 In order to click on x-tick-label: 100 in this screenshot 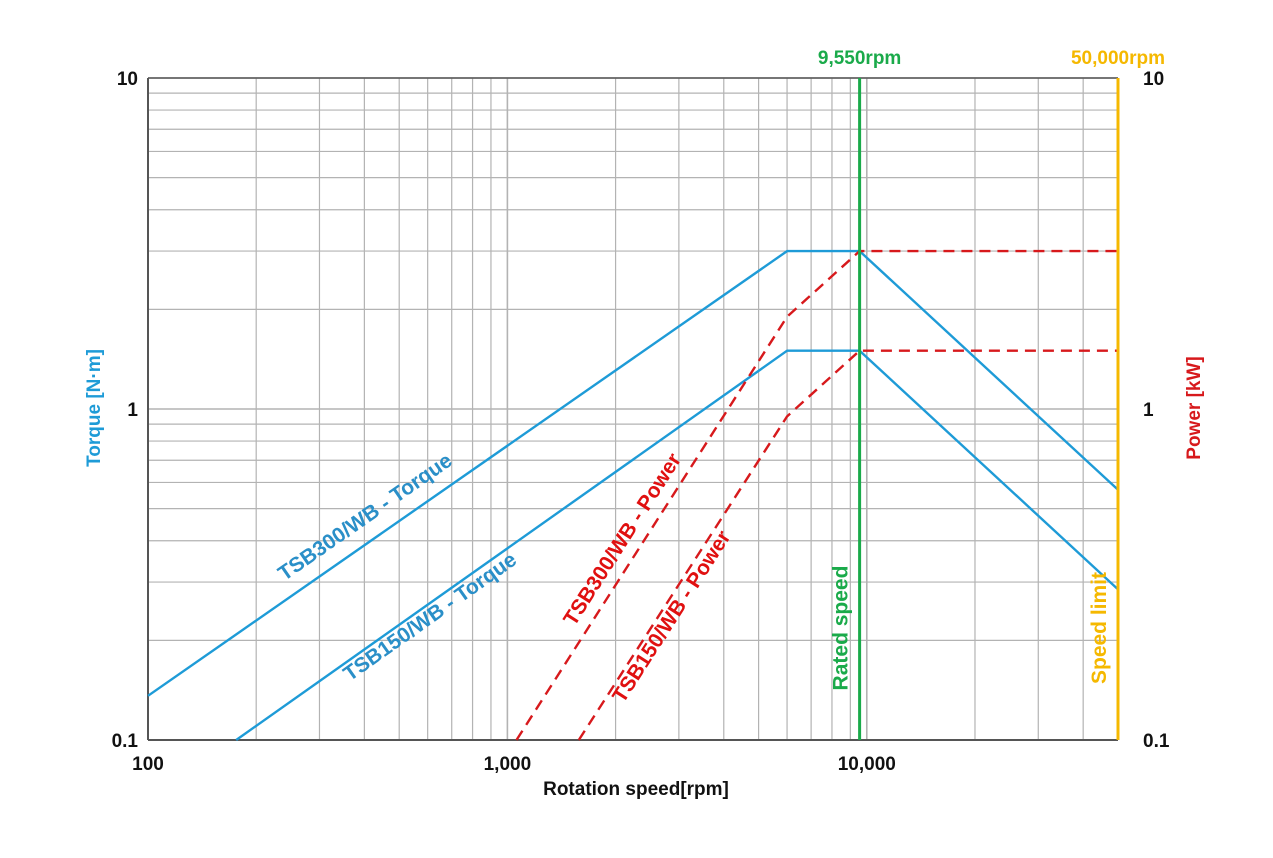, I will do `click(148, 764)`.